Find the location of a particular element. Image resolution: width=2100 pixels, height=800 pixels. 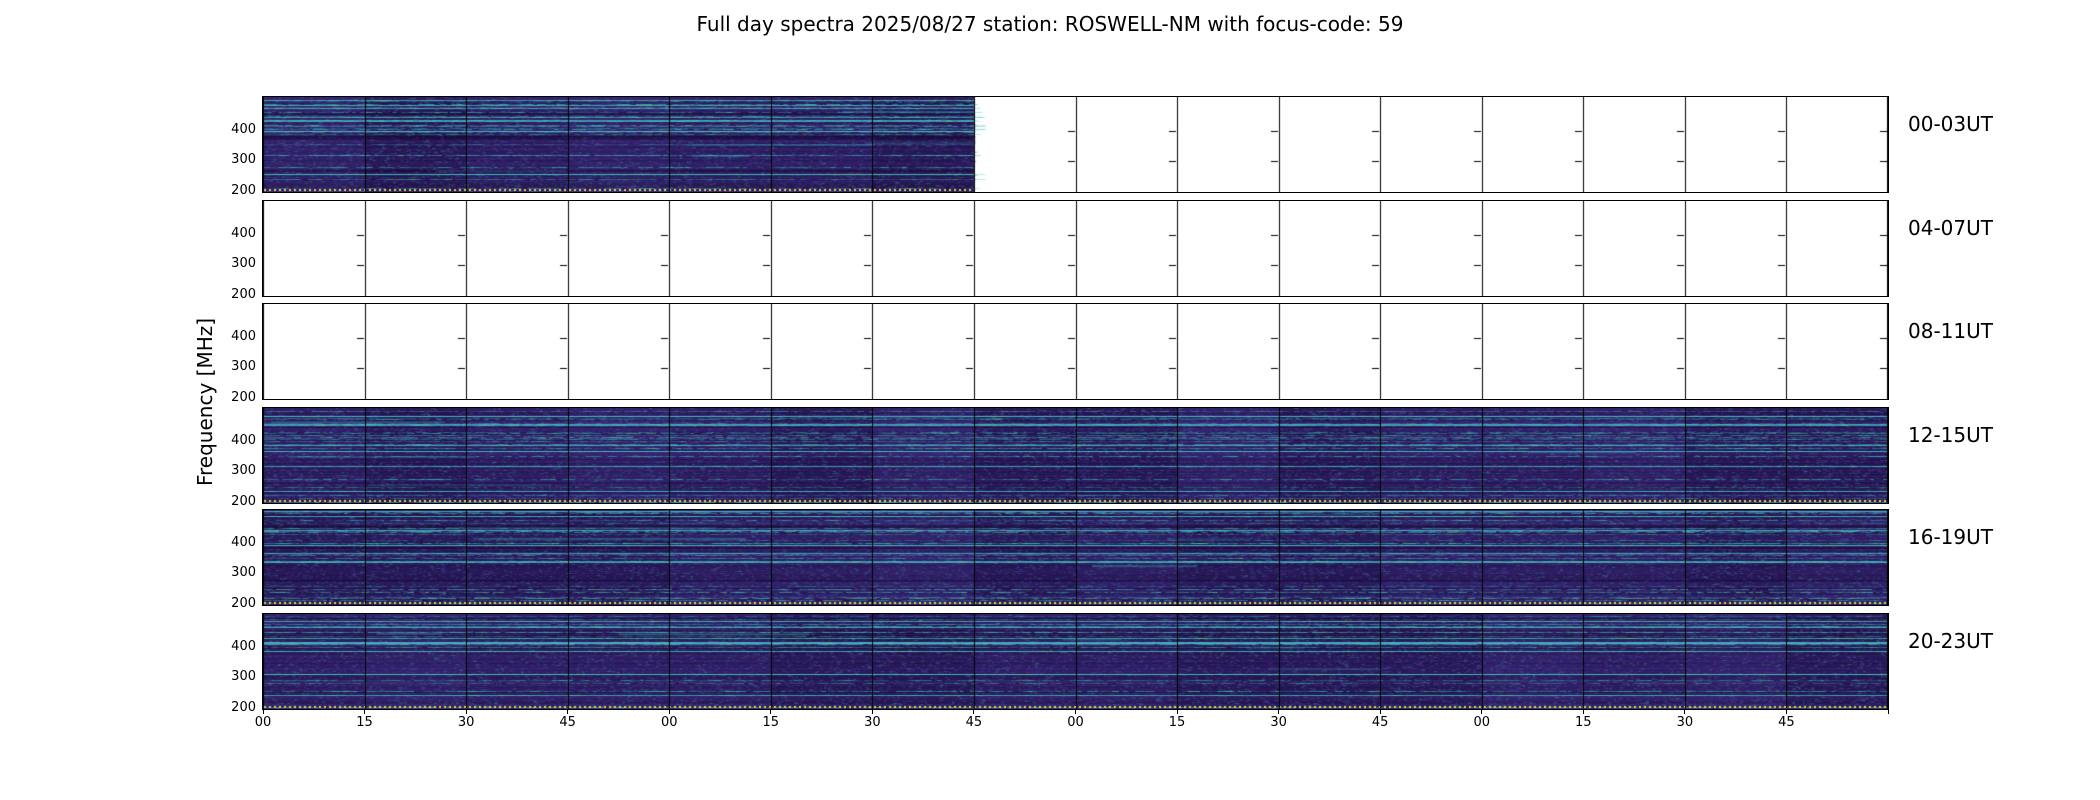

y-axis-label: Frequency [MHz] is located at coordinates (205, 402).